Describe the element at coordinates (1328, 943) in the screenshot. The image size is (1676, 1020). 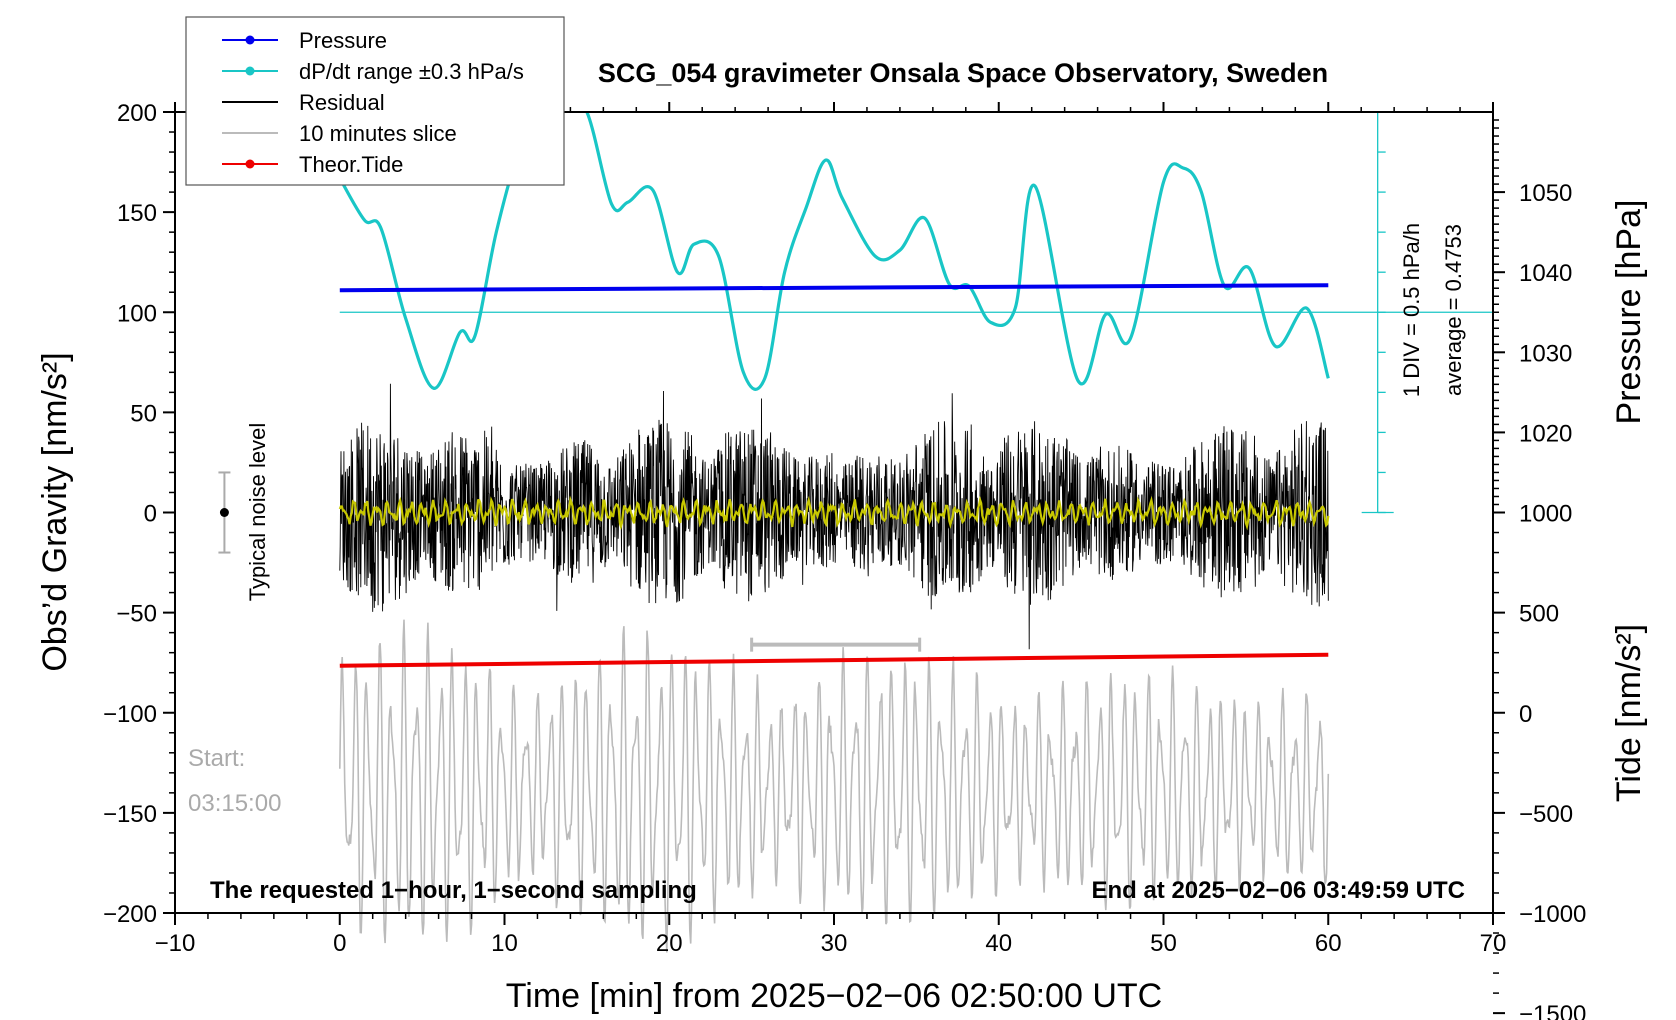
I see `x-tick-label: 60` at that location.